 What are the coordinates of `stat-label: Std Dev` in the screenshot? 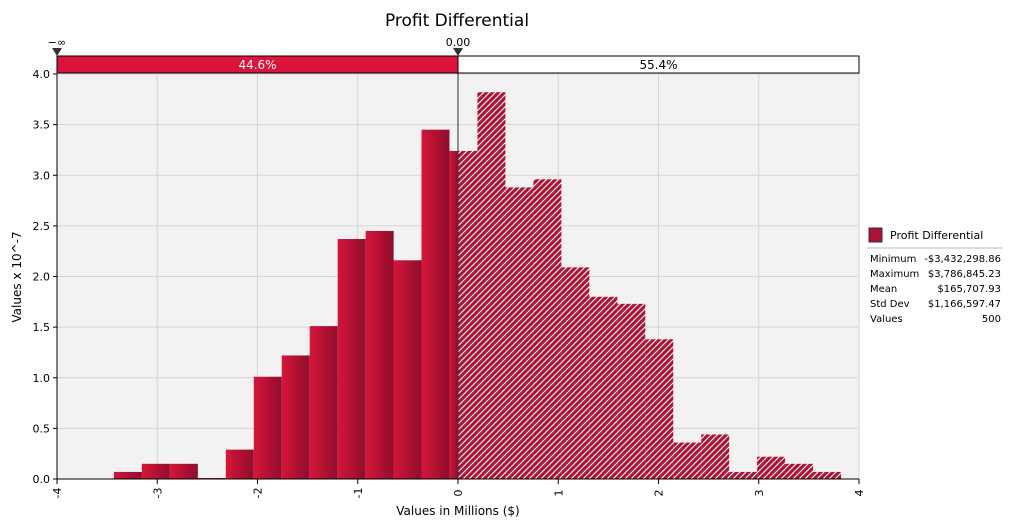 It's located at (890, 304).